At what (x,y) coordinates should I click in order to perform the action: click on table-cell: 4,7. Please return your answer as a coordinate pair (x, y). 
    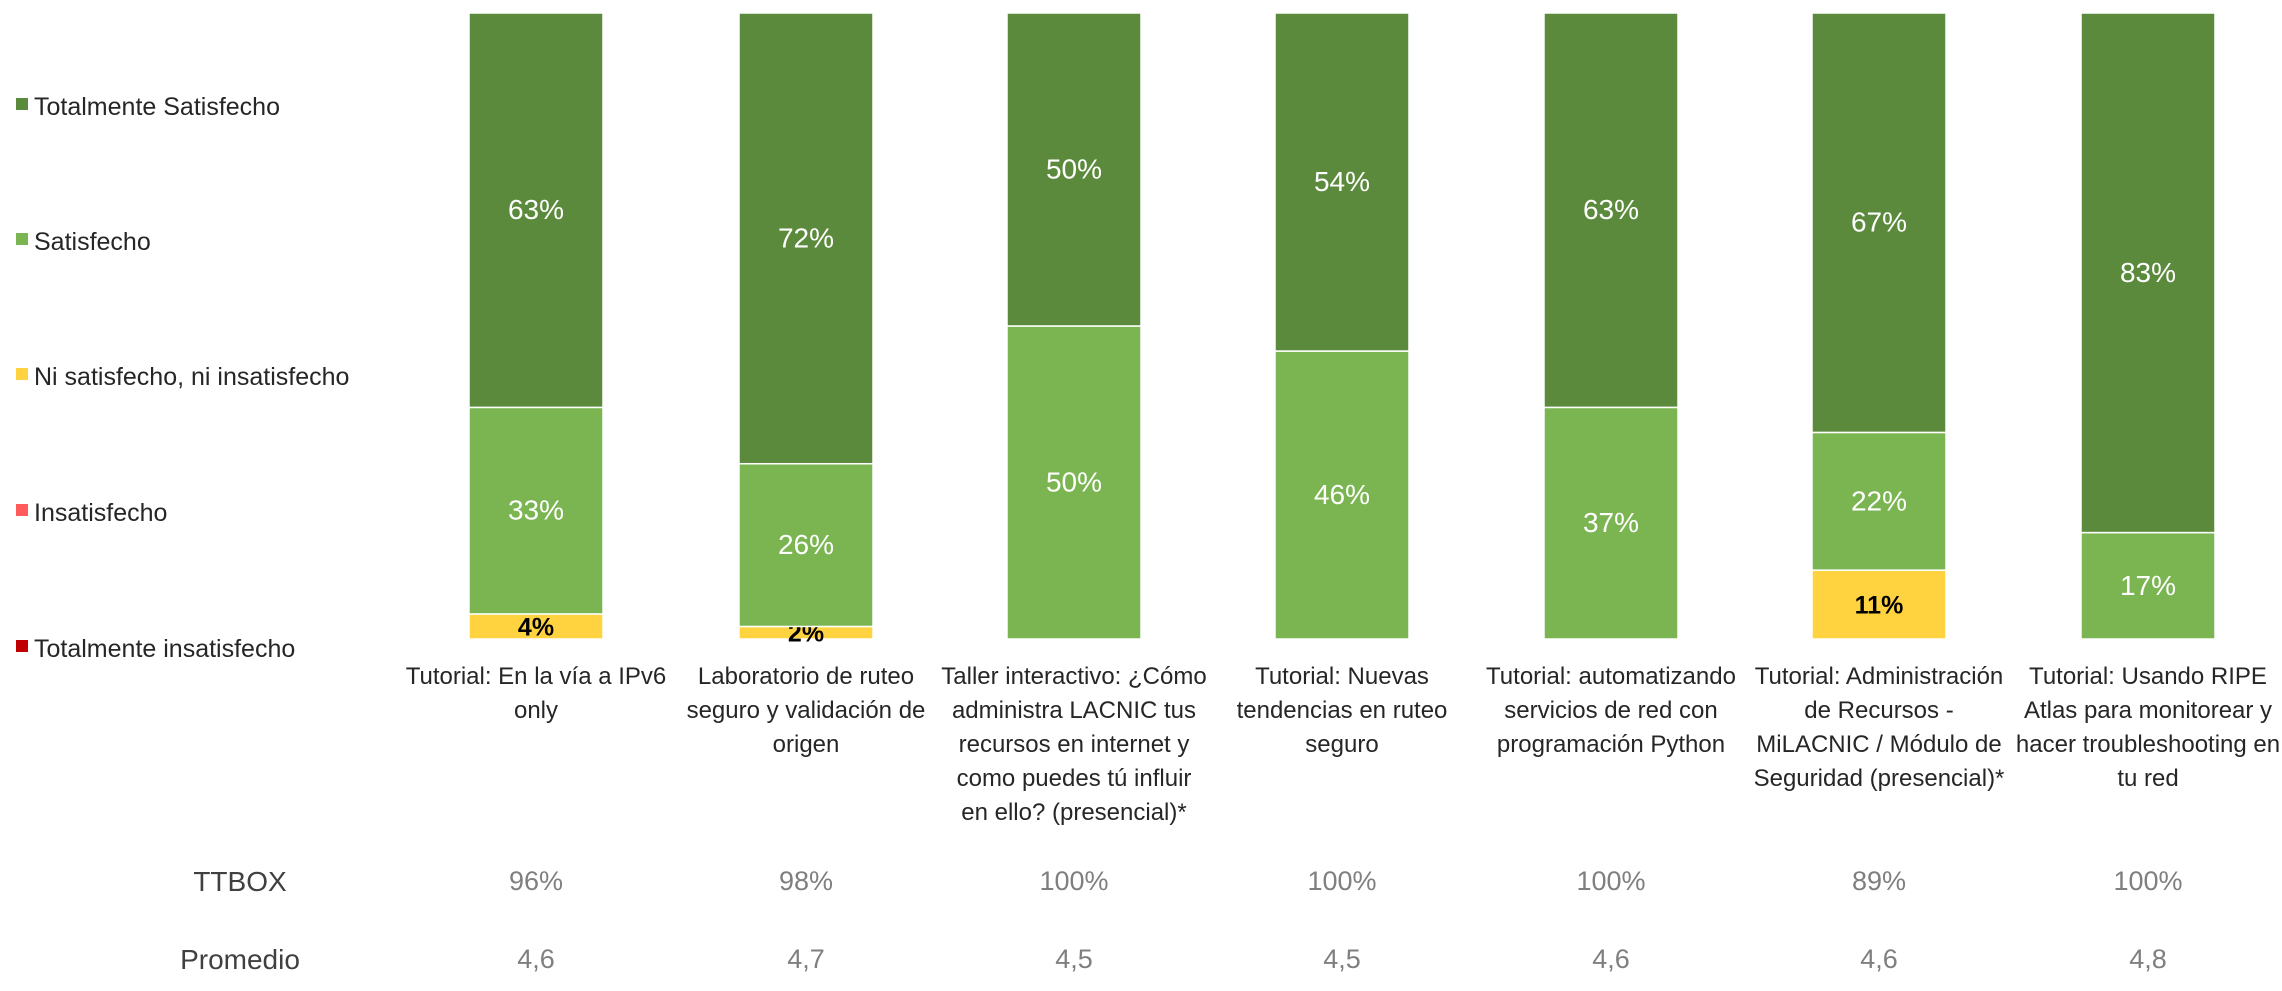
    Looking at the image, I should click on (806, 959).